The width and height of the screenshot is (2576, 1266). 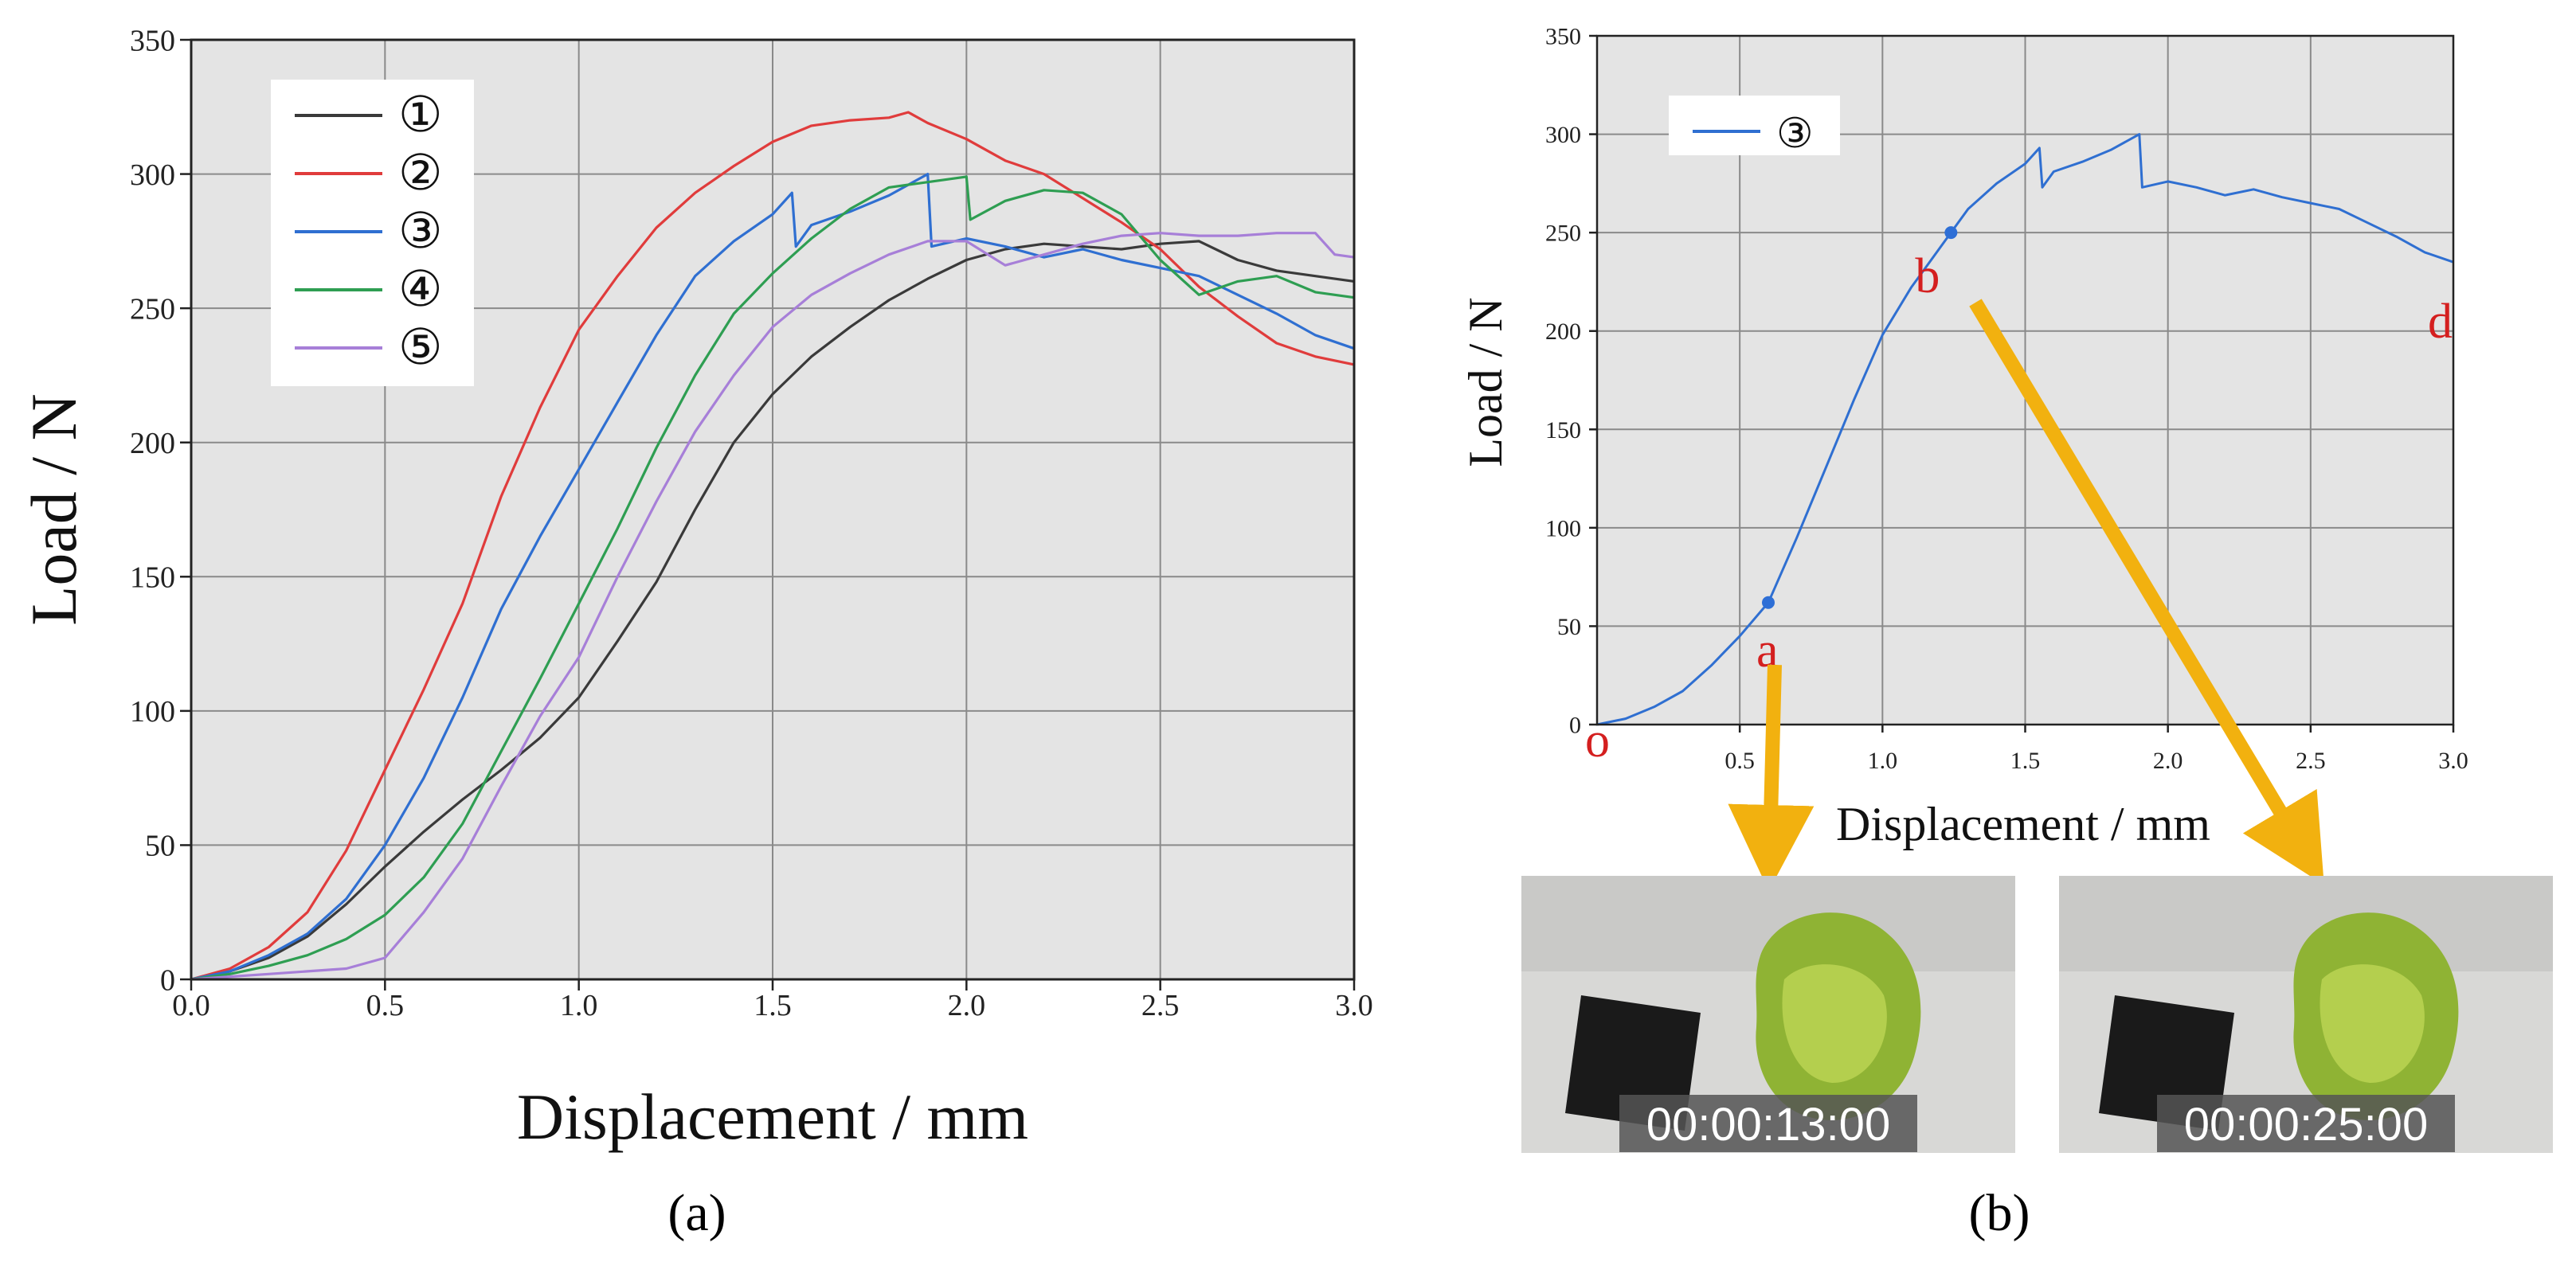 What do you see at coordinates (2306, 1015) in the screenshot?
I see `photo-2: 00:00:25:00` at bounding box center [2306, 1015].